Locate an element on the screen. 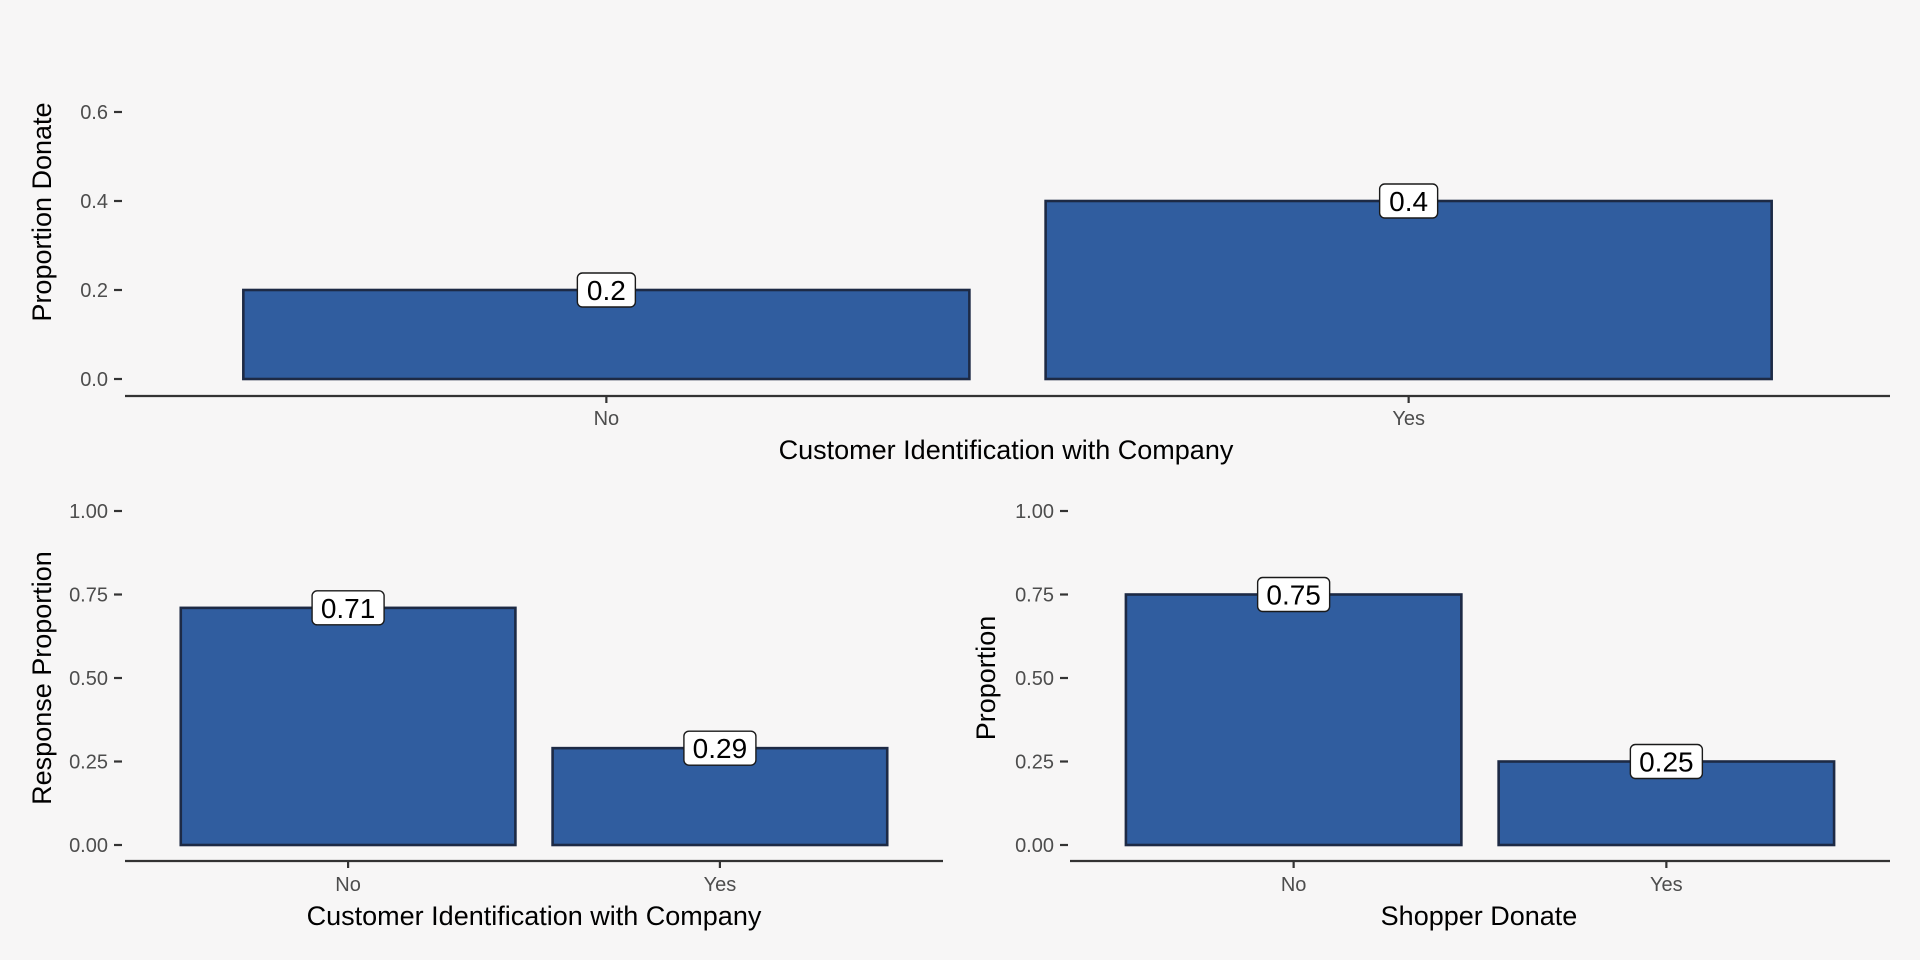 This screenshot has width=1920, height=960. data-label-yes: 0.25 is located at coordinates (1666, 762).